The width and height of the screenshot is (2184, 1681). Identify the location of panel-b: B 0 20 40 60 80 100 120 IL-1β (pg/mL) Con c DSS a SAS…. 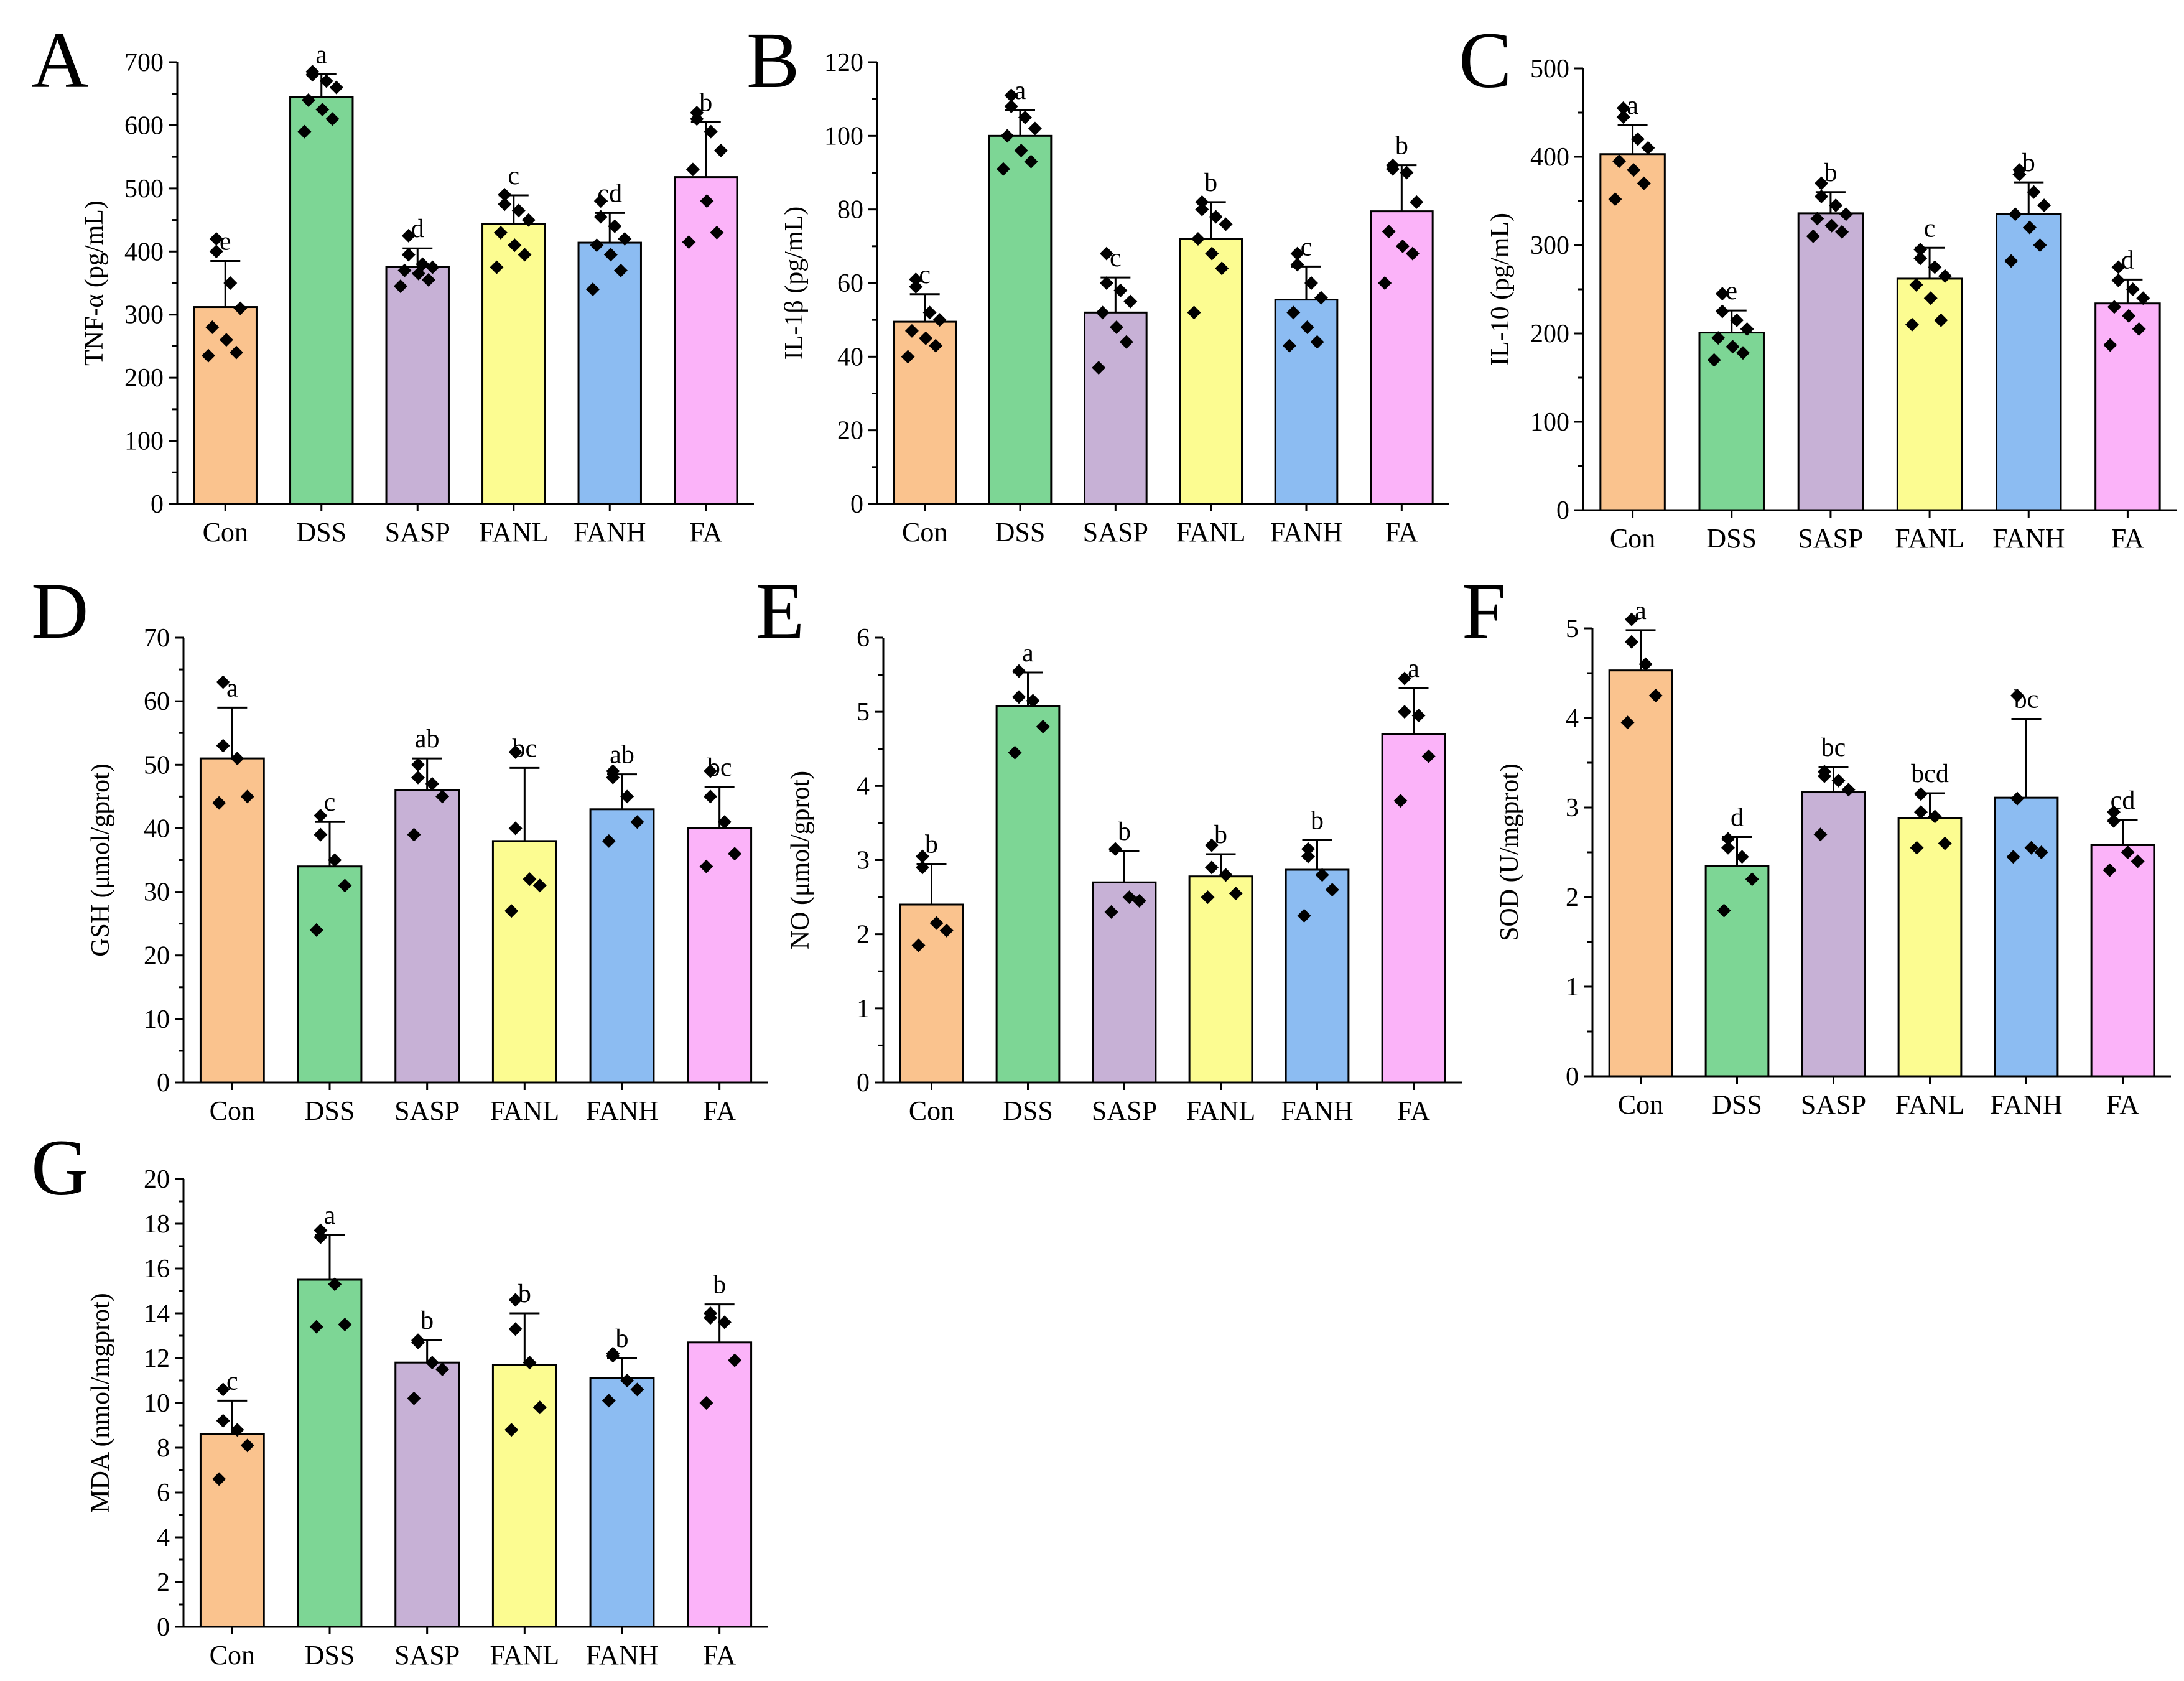
(1097, 281).